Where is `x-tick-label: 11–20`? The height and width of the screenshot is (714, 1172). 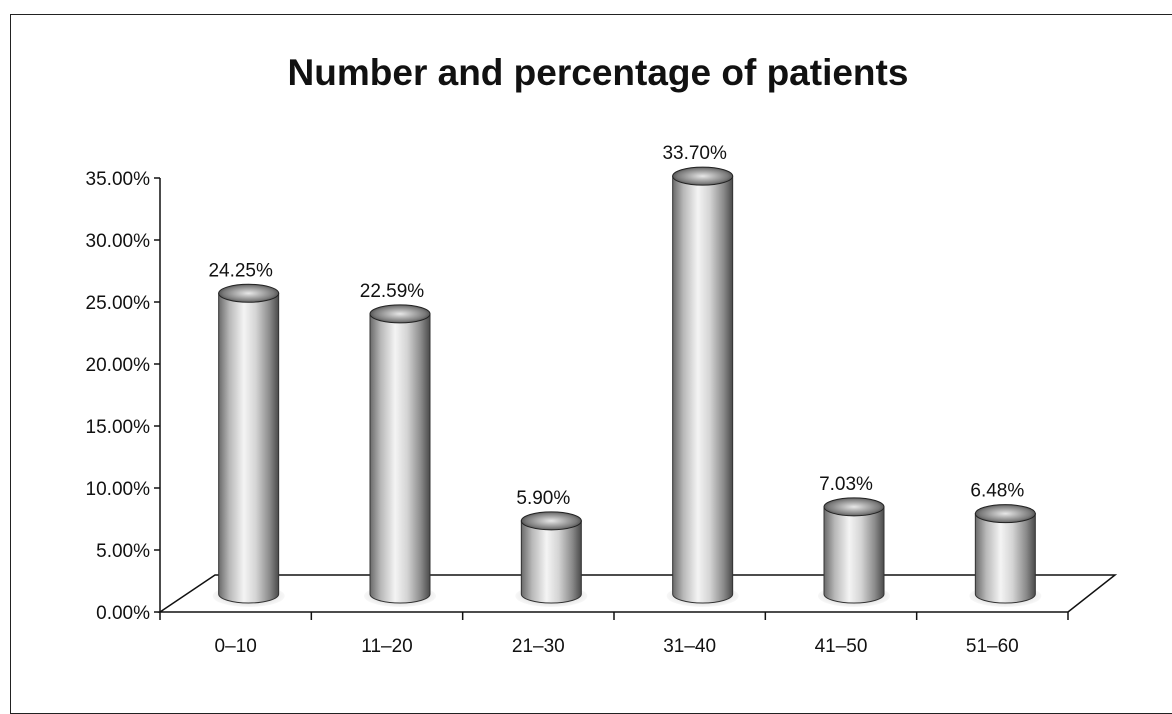 x-tick-label: 11–20 is located at coordinates (386, 646).